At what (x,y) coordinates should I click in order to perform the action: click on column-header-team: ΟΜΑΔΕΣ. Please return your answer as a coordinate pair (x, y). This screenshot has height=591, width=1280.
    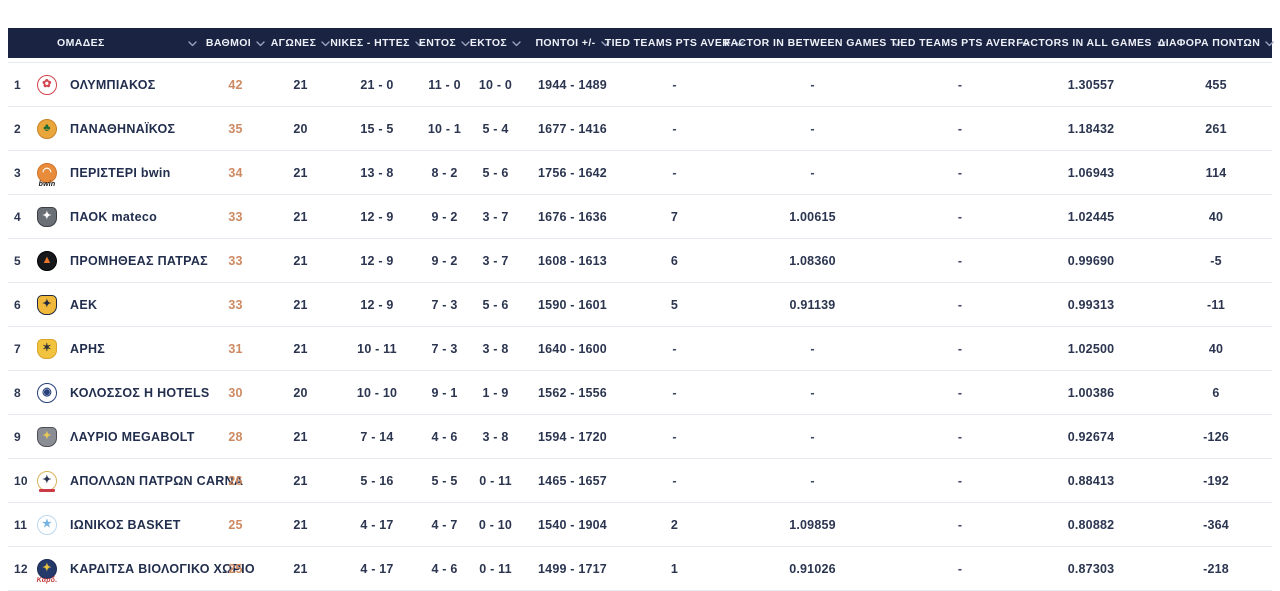
    Looking at the image, I should click on (105, 43).